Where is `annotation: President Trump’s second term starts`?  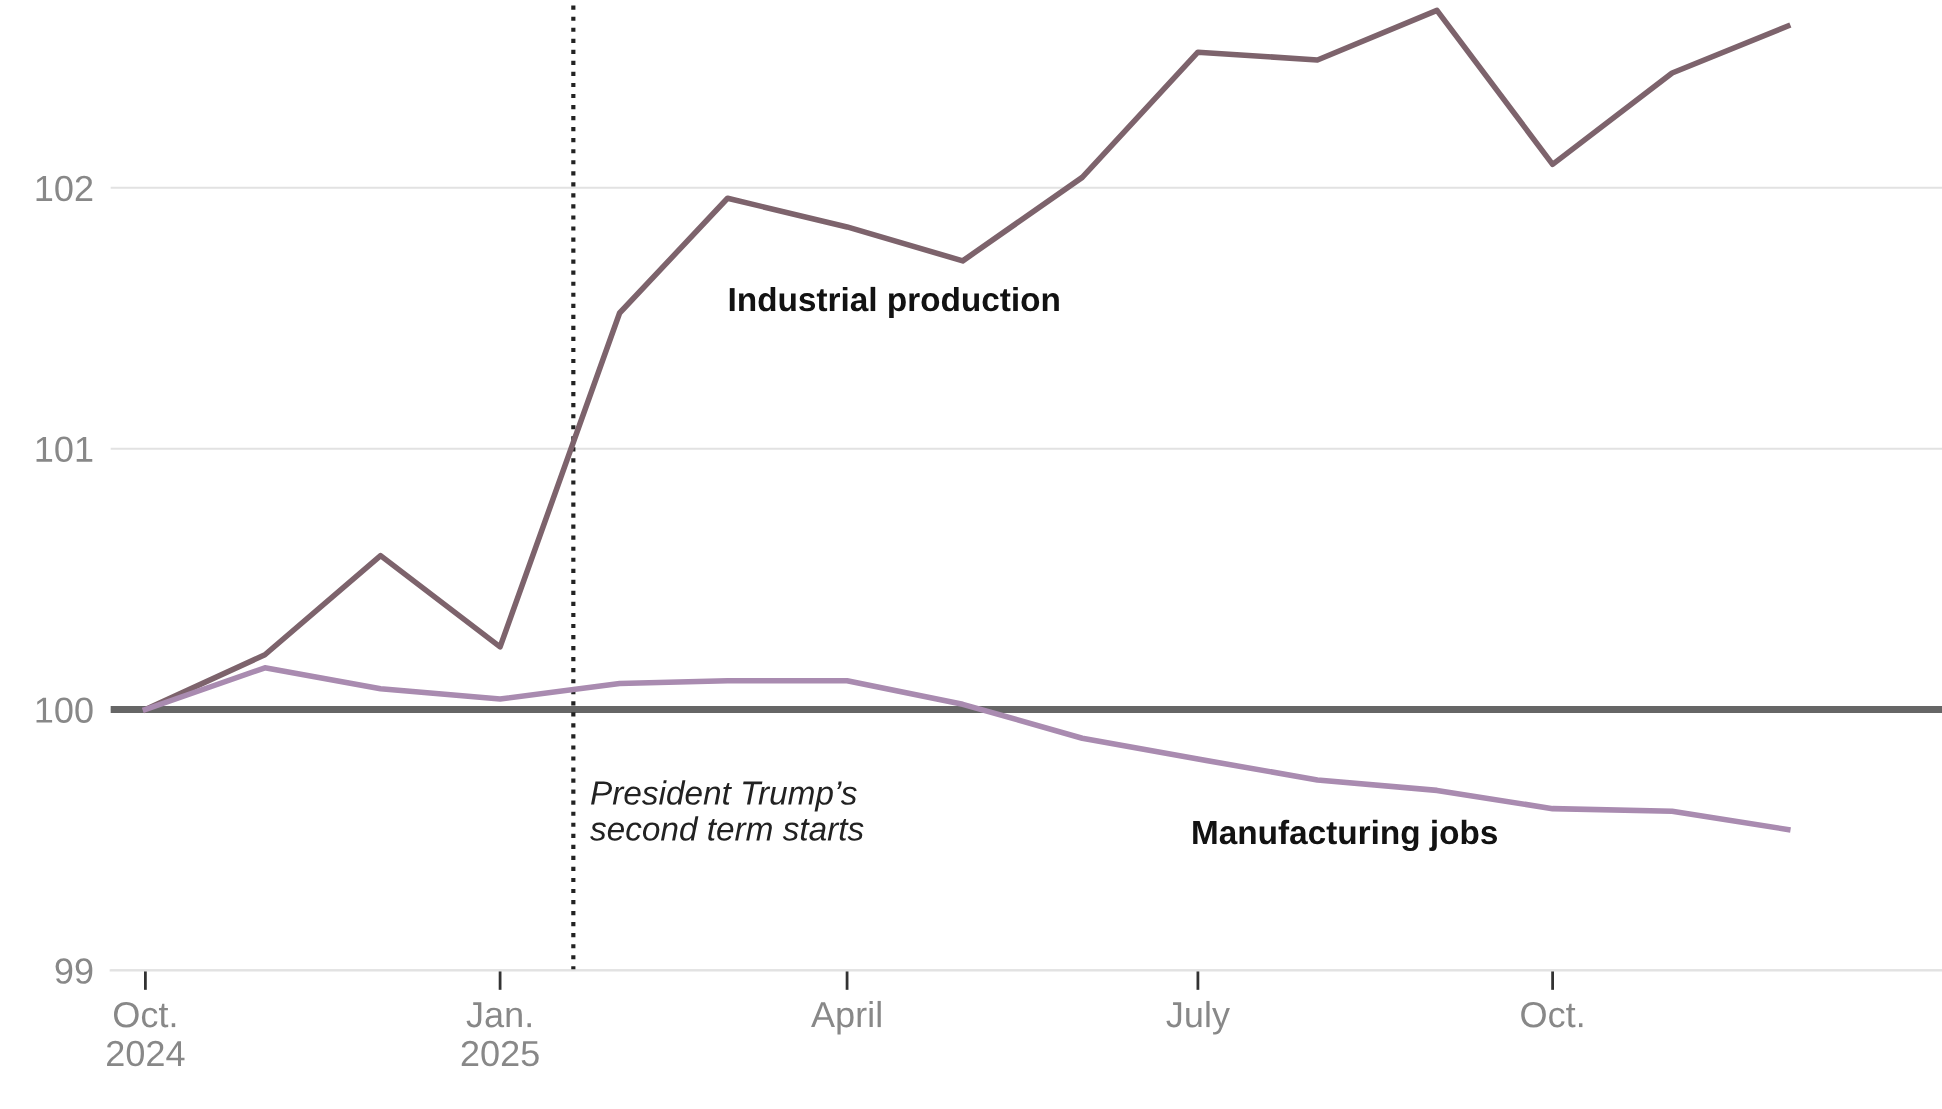
annotation: President Trump’s second term starts is located at coordinates (727, 810).